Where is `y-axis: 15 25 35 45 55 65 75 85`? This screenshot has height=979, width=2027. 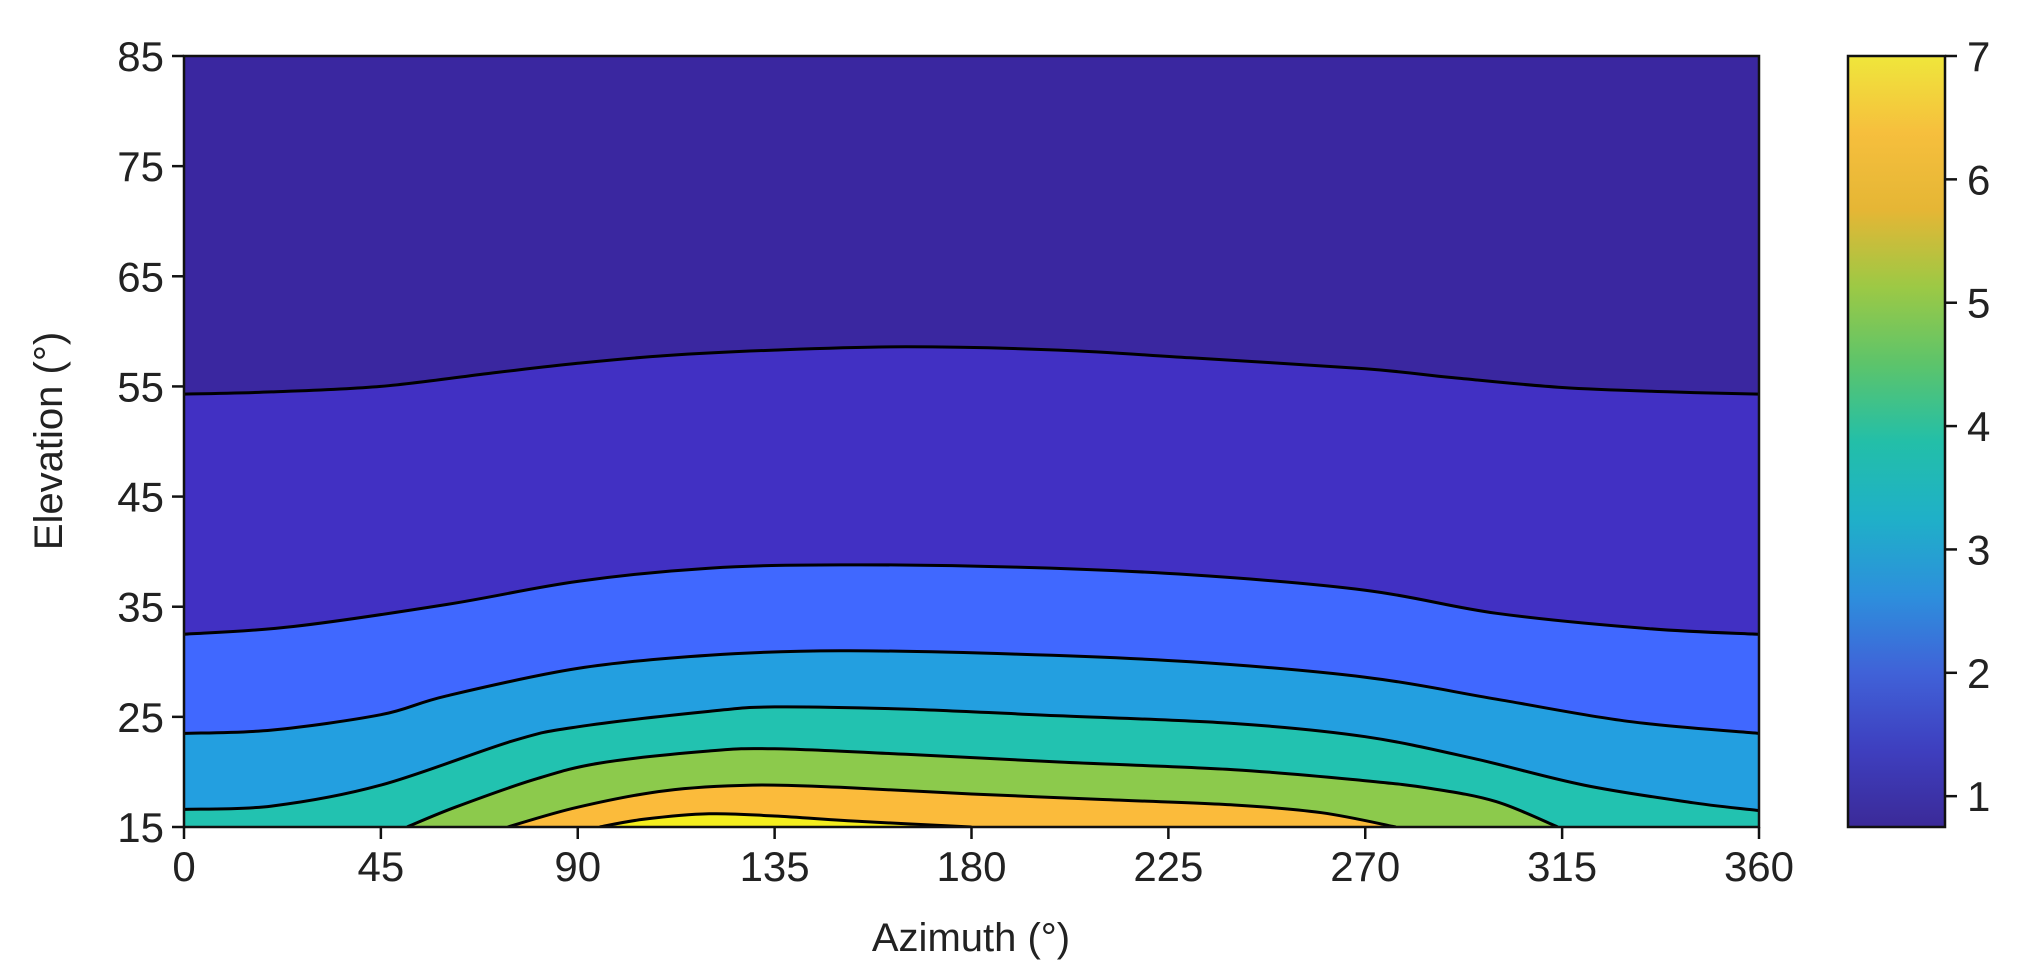
y-axis: 15 25 35 45 55 65 75 85 is located at coordinates (150, 442).